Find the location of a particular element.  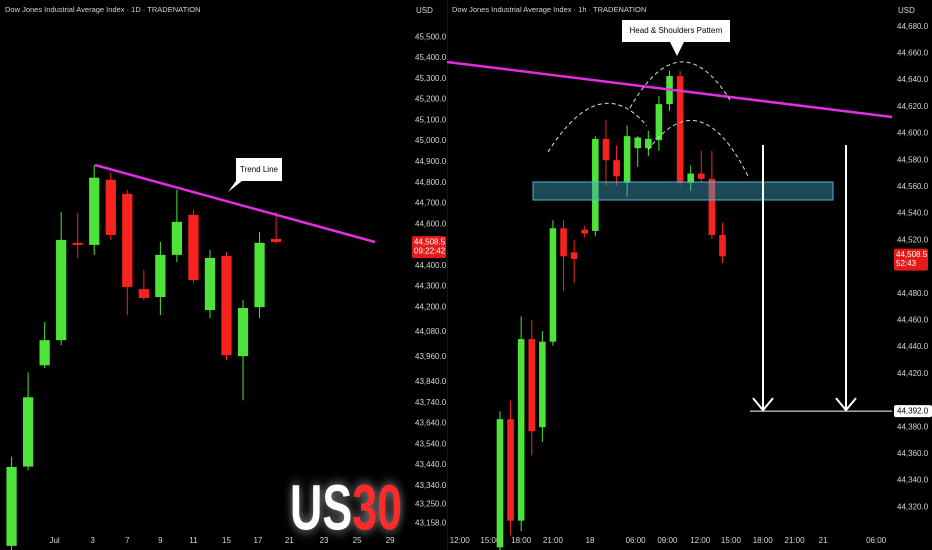

y-tick-label: 44,200.0 is located at coordinates (431, 306).